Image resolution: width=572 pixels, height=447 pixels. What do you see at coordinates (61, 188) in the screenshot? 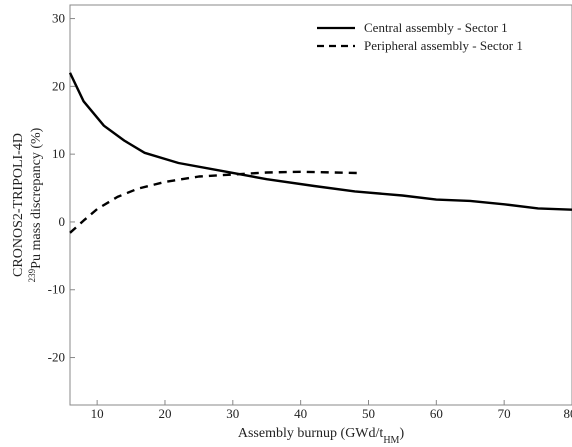
I see `y-axis-ticks: -20 -10 0 10 20 30` at bounding box center [61, 188].